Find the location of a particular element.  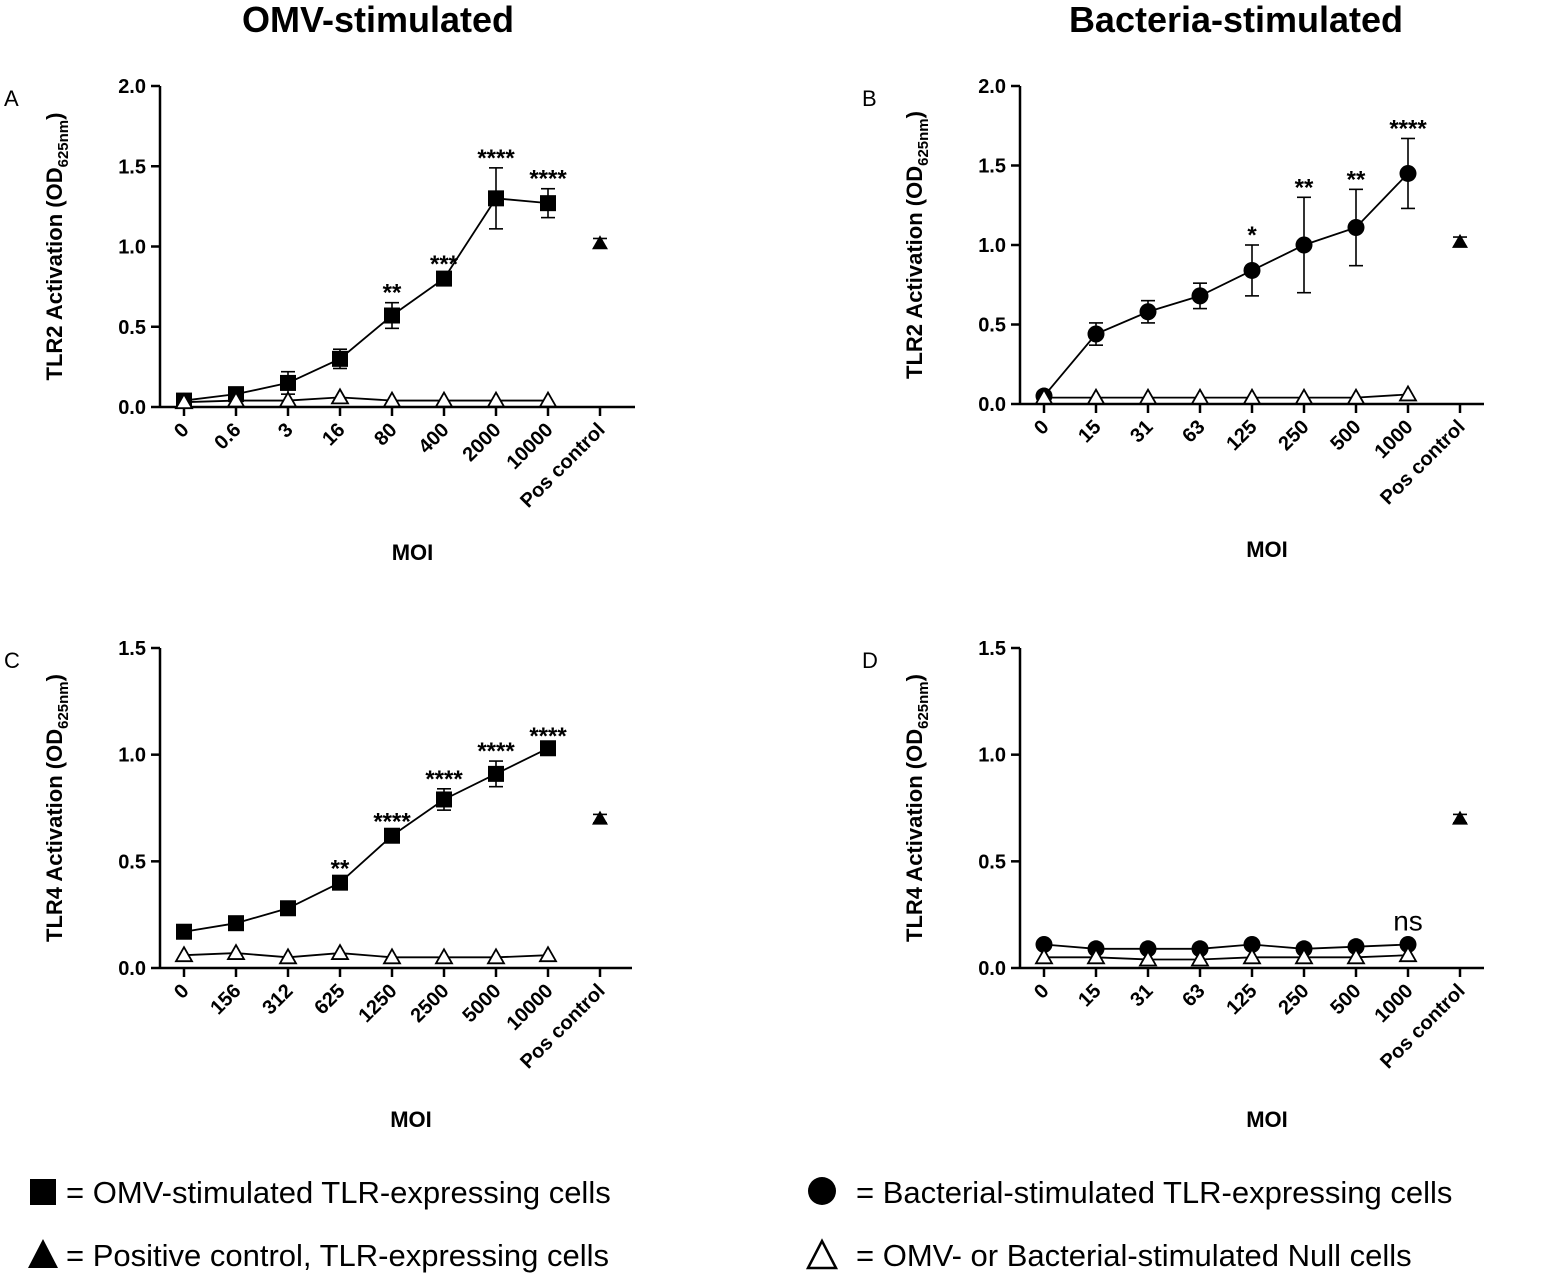

y-tick-label: 0.5 is located at coordinates (992, 862).